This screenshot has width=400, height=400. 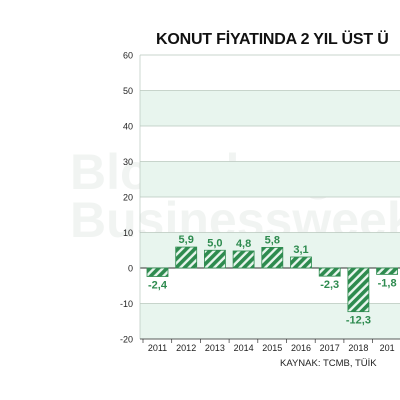 What do you see at coordinates (214, 243) in the screenshot?
I see `data-label-2013: 5,0` at bounding box center [214, 243].